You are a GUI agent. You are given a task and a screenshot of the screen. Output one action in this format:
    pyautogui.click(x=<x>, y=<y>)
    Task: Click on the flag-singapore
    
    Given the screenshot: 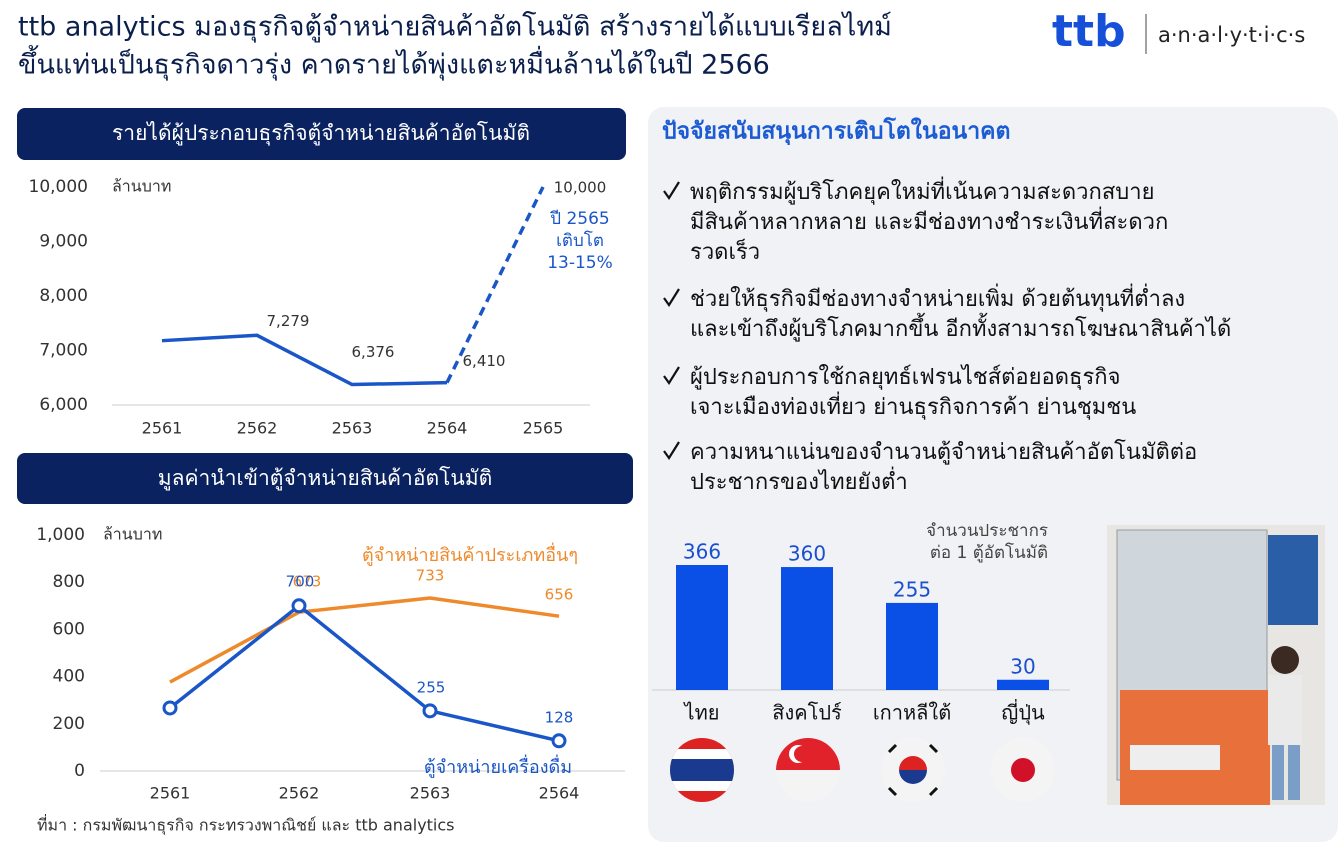 What is the action you would take?
    pyautogui.click(x=808, y=770)
    